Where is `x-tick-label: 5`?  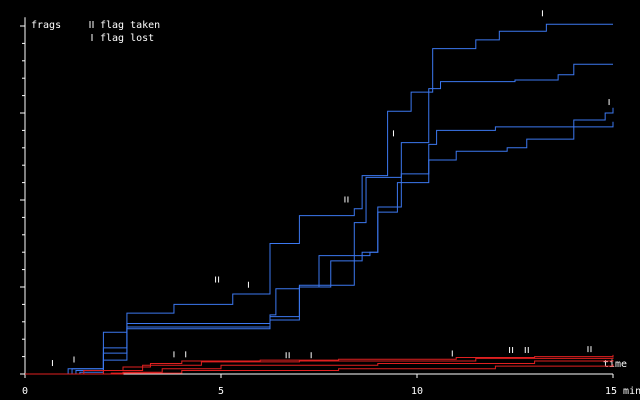 x-tick-label: 5 is located at coordinates (221, 391).